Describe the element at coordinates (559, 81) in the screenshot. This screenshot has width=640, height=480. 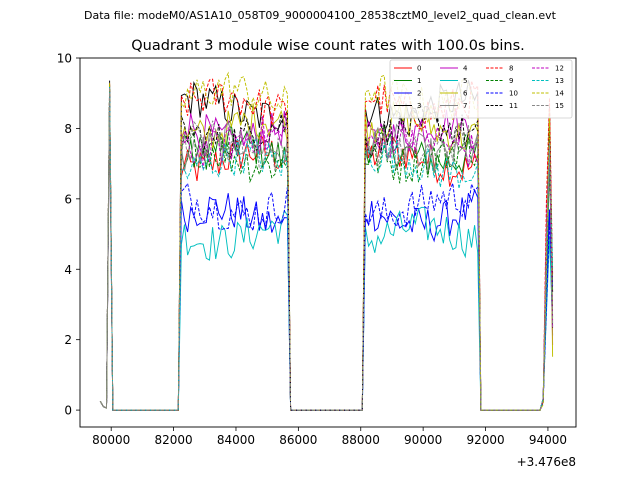
I see `legend-label-13: 13` at that location.